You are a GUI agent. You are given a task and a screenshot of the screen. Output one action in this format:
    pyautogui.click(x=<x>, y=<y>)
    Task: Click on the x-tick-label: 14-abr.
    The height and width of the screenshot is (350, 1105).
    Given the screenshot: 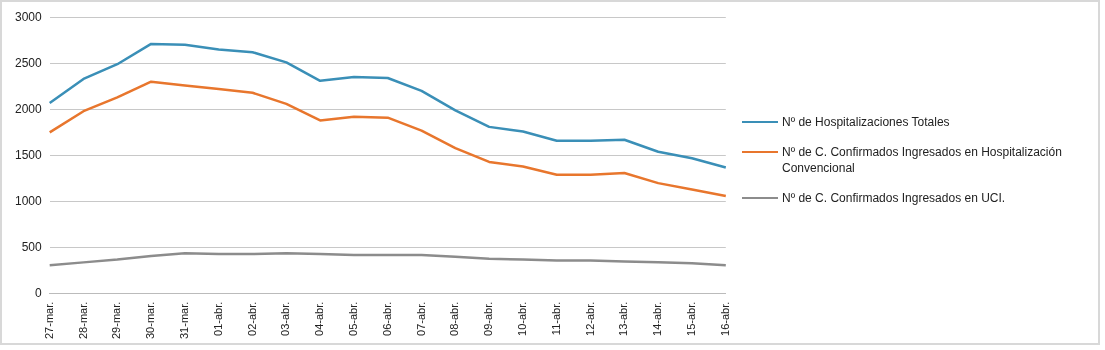 What is the action you would take?
    pyautogui.click(x=657, y=318)
    